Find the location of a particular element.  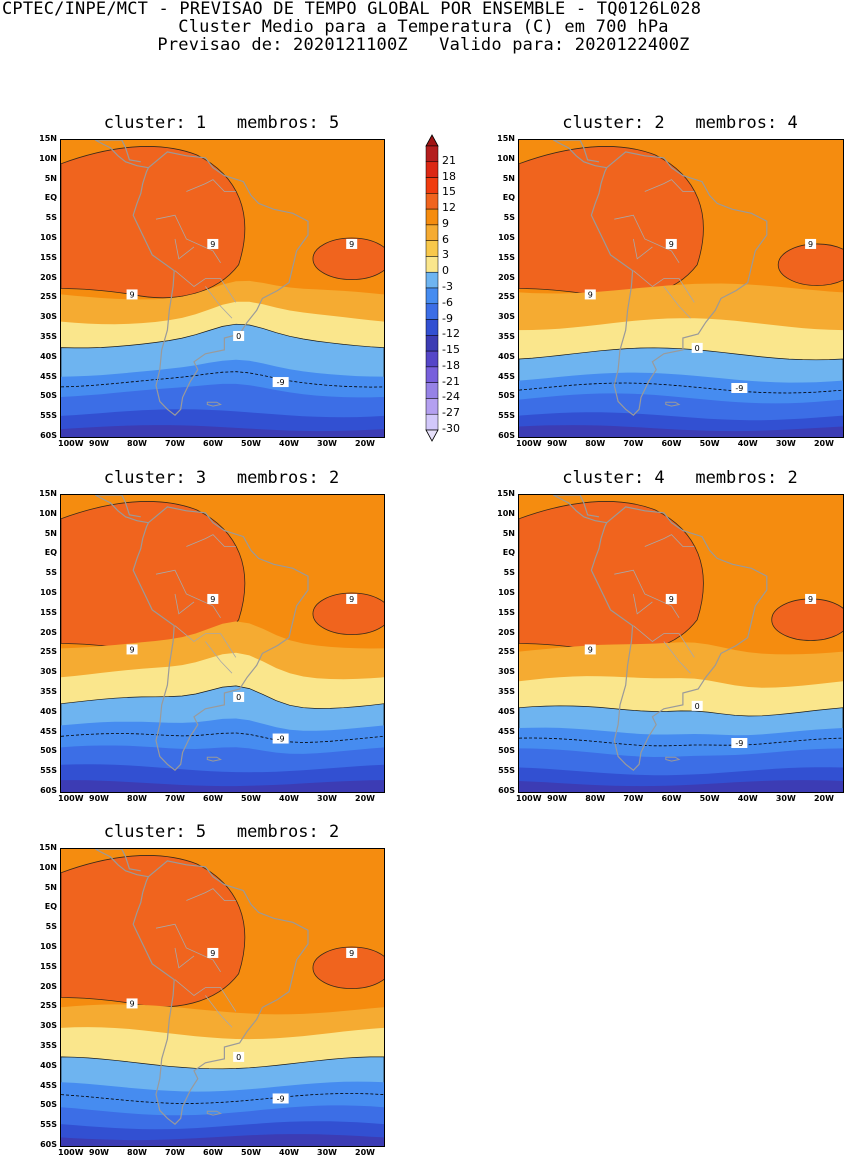

lat-tick-label: 25S is located at coordinates (48, 297).